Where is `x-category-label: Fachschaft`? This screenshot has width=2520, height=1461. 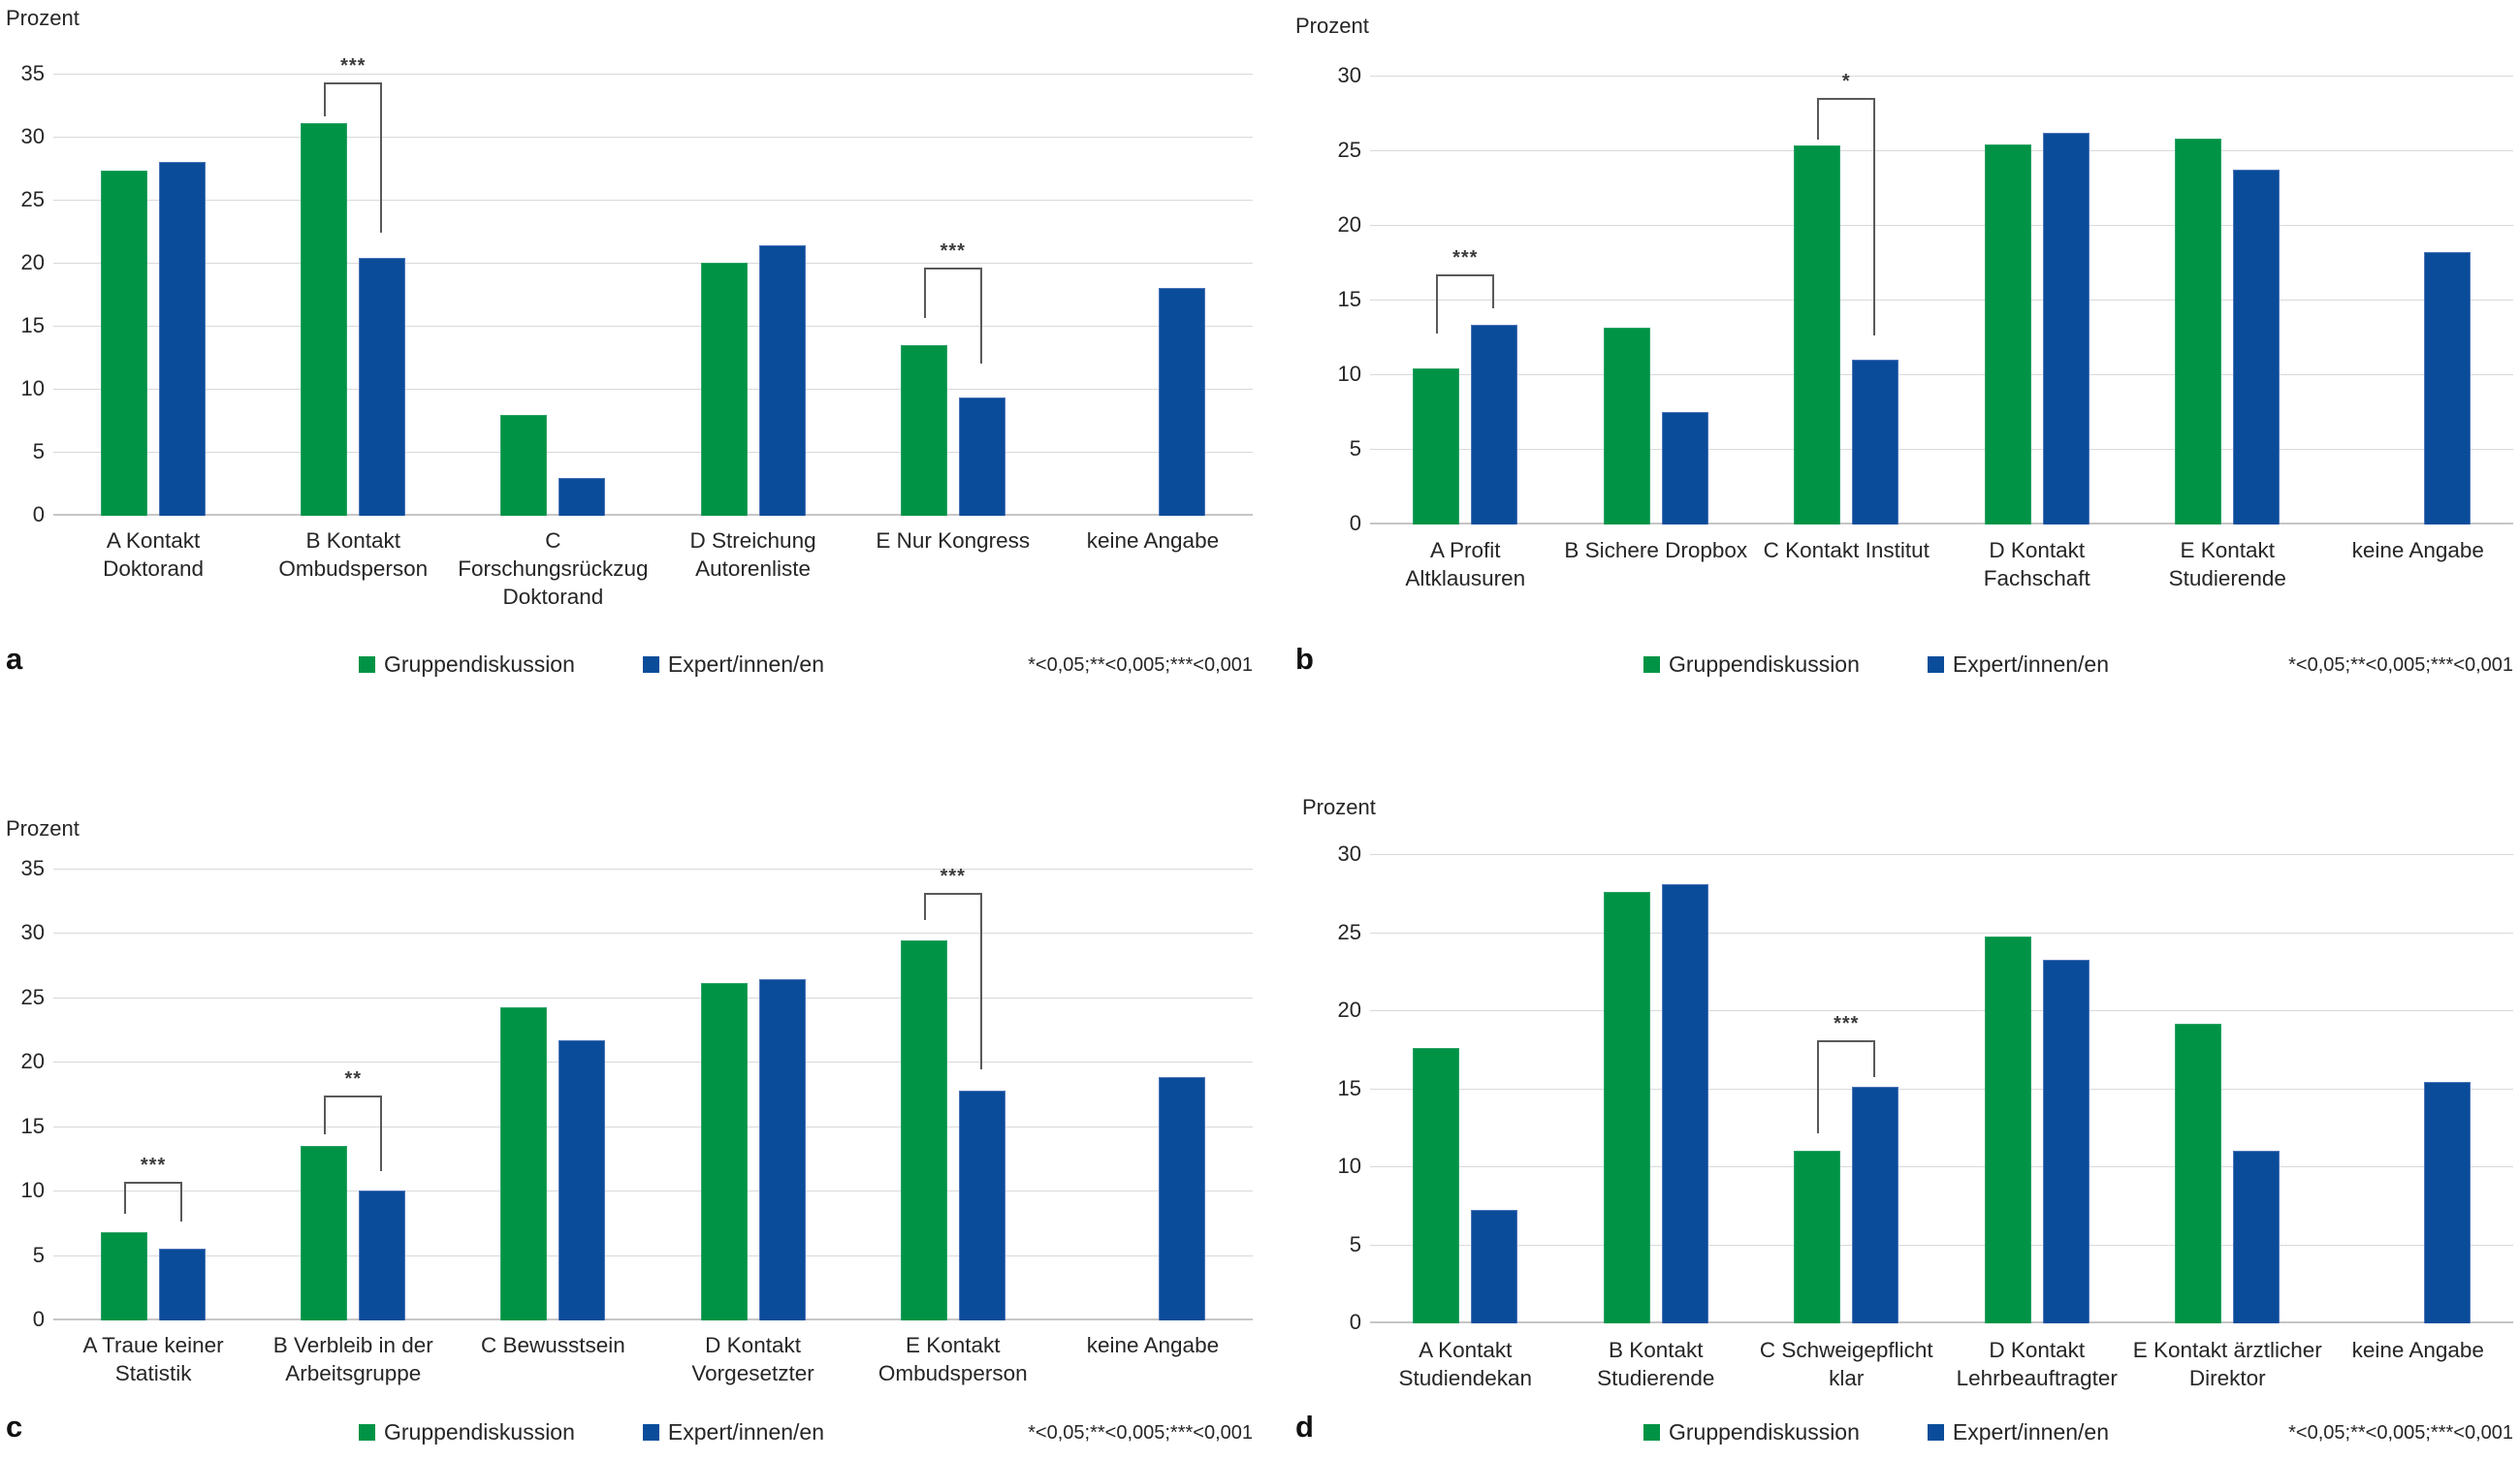 x-category-label: Fachschaft is located at coordinates (2036, 578).